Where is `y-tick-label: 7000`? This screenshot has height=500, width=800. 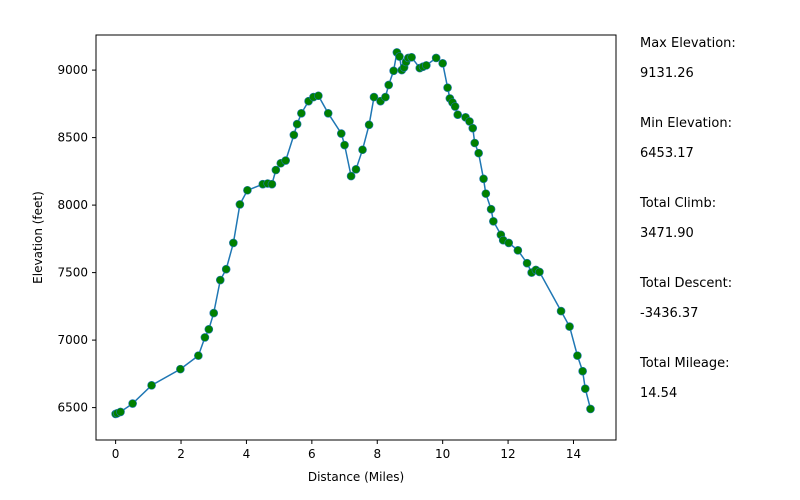
y-tick-label: 7000 is located at coordinates (72, 340).